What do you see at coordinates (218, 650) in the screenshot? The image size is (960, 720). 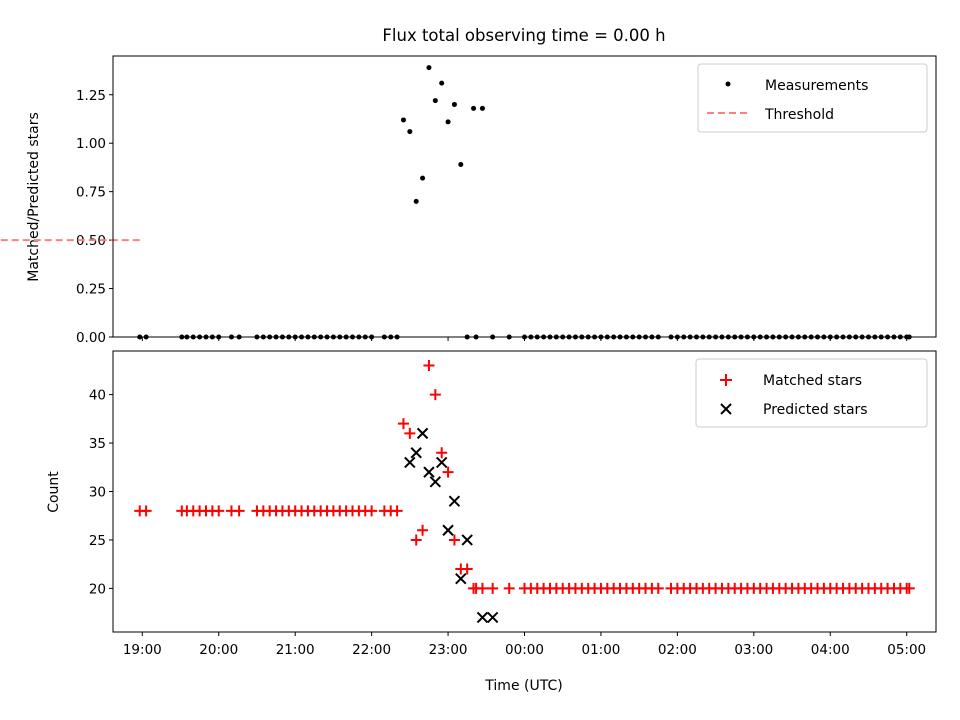 I see `bottom-x-tick-label: 20:00` at bounding box center [218, 650].